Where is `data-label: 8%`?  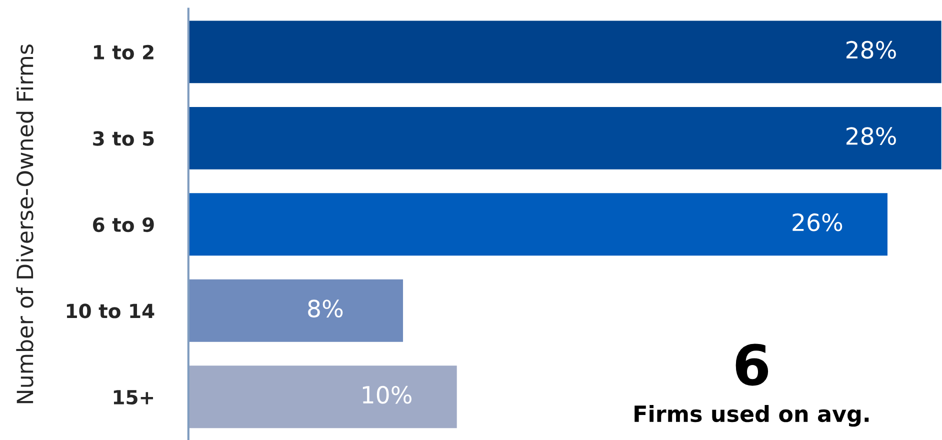
data-label: 8% is located at coordinates (325, 309).